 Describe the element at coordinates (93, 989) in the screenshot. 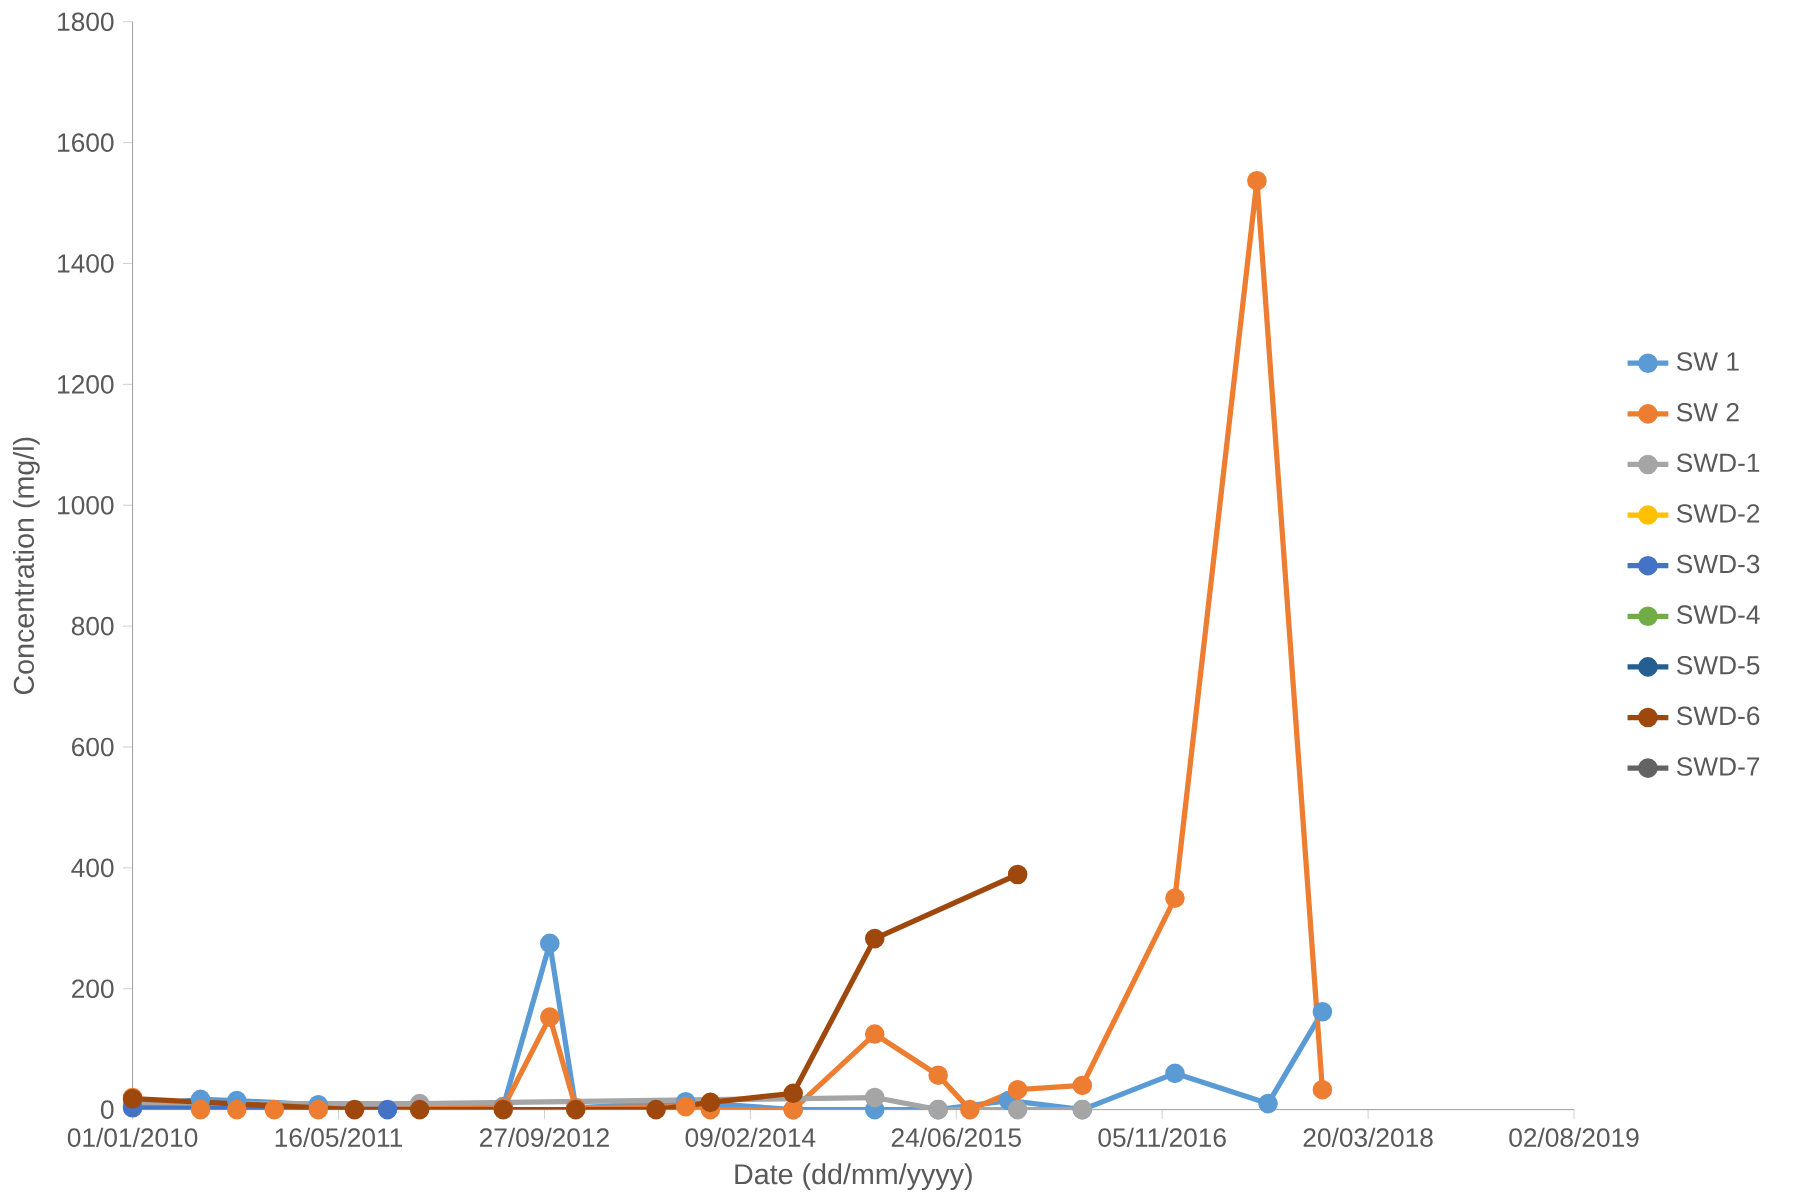

I see `y-tick-label: 200` at that location.